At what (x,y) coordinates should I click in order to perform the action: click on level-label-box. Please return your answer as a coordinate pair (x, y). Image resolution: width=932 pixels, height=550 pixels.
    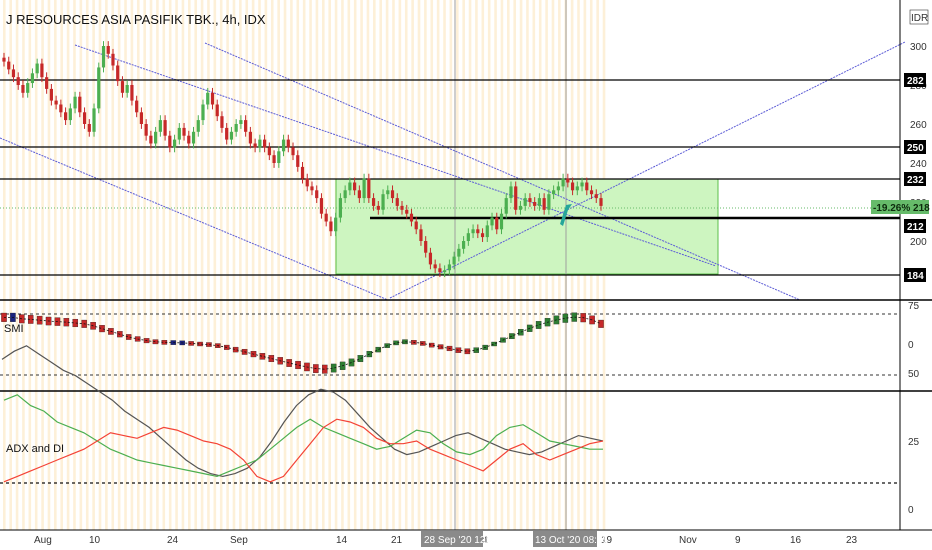
    Looking at the image, I should click on (915, 80).